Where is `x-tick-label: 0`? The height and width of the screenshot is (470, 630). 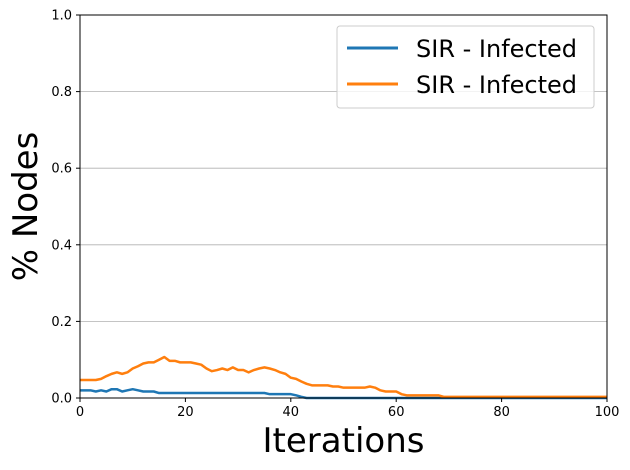
x-tick-label: 0 is located at coordinates (80, 412).